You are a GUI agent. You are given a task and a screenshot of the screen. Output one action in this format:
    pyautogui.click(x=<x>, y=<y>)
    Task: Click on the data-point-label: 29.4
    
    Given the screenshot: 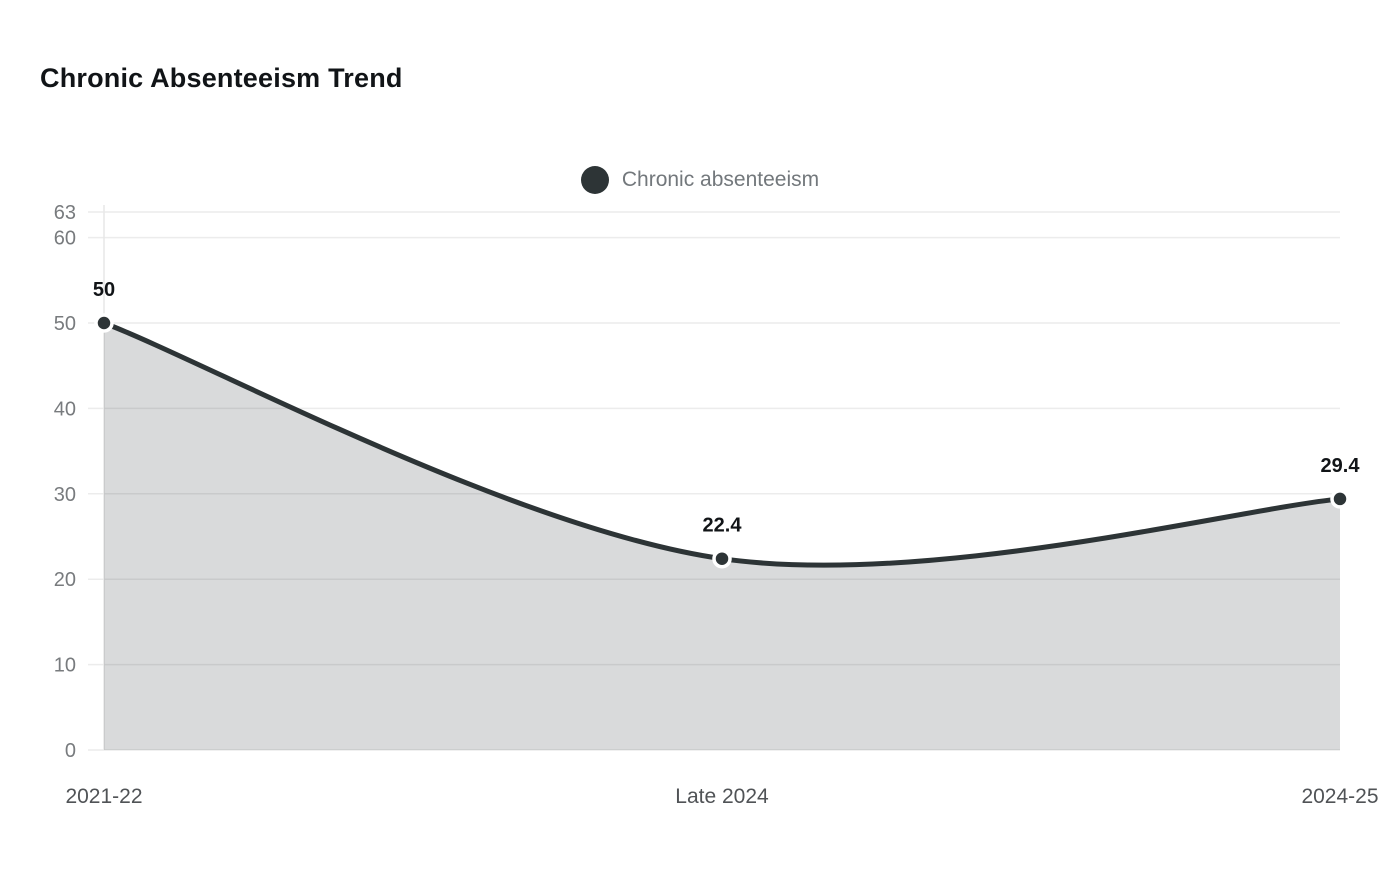 What is the action you would take?
    pyautogui.click(x=1341, y=466)
    